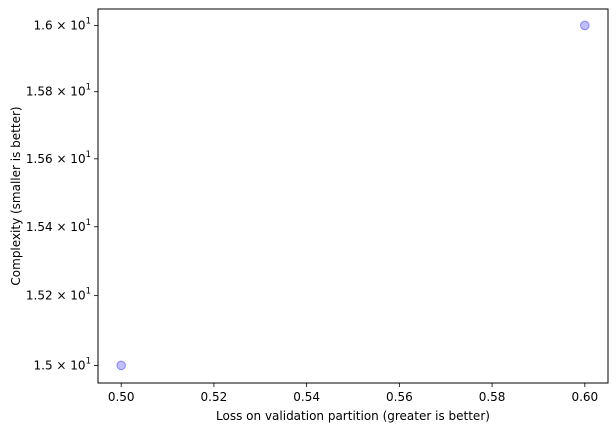  Describe the element at coordinates (62, 364) in the screenshot. I see `y-tick-label: 1.5 × 10¹` at that location.